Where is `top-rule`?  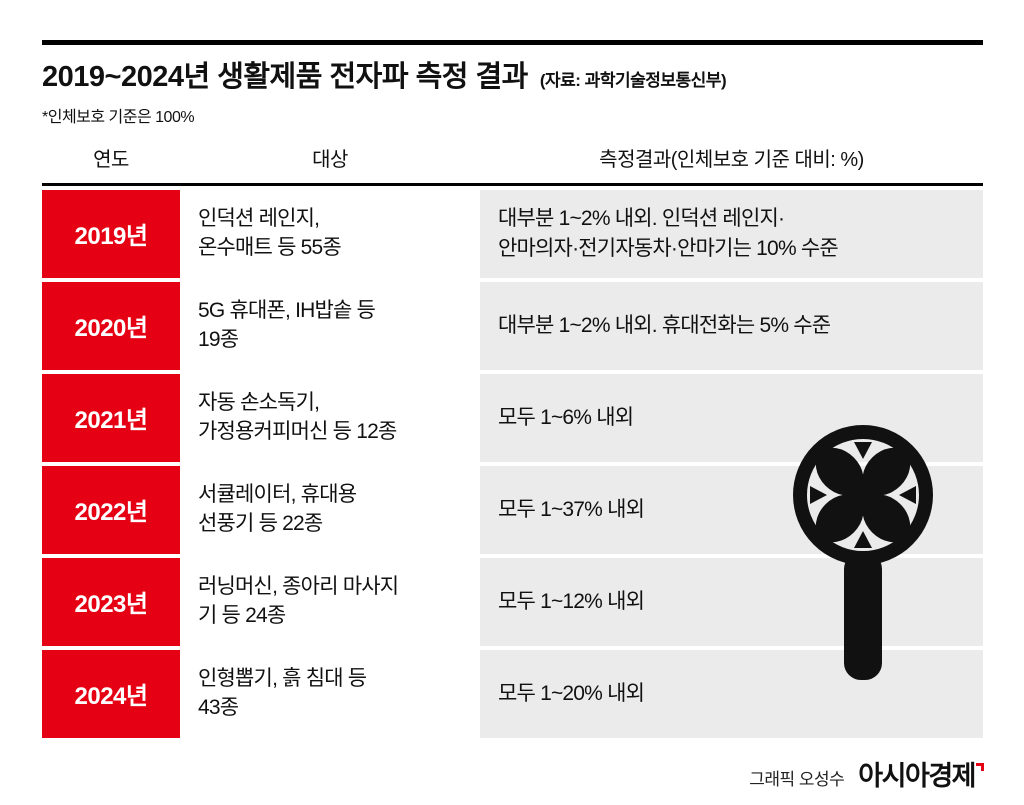 top-rule is located at coordinates (512, 42).